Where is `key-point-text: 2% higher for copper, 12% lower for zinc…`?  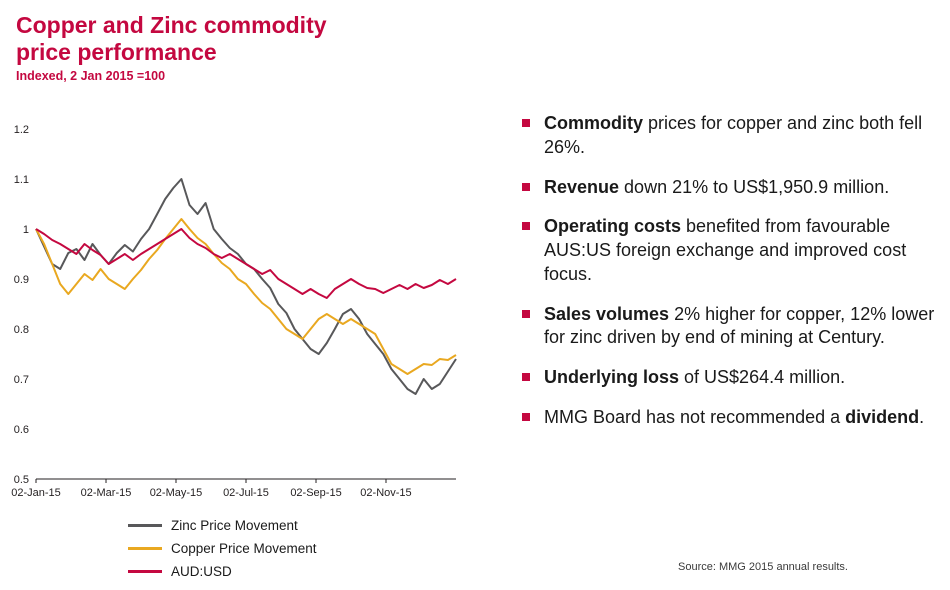 key-point-text: 2% higher for copper, 12% lower for zinc… is located at coordinates (739, 325).